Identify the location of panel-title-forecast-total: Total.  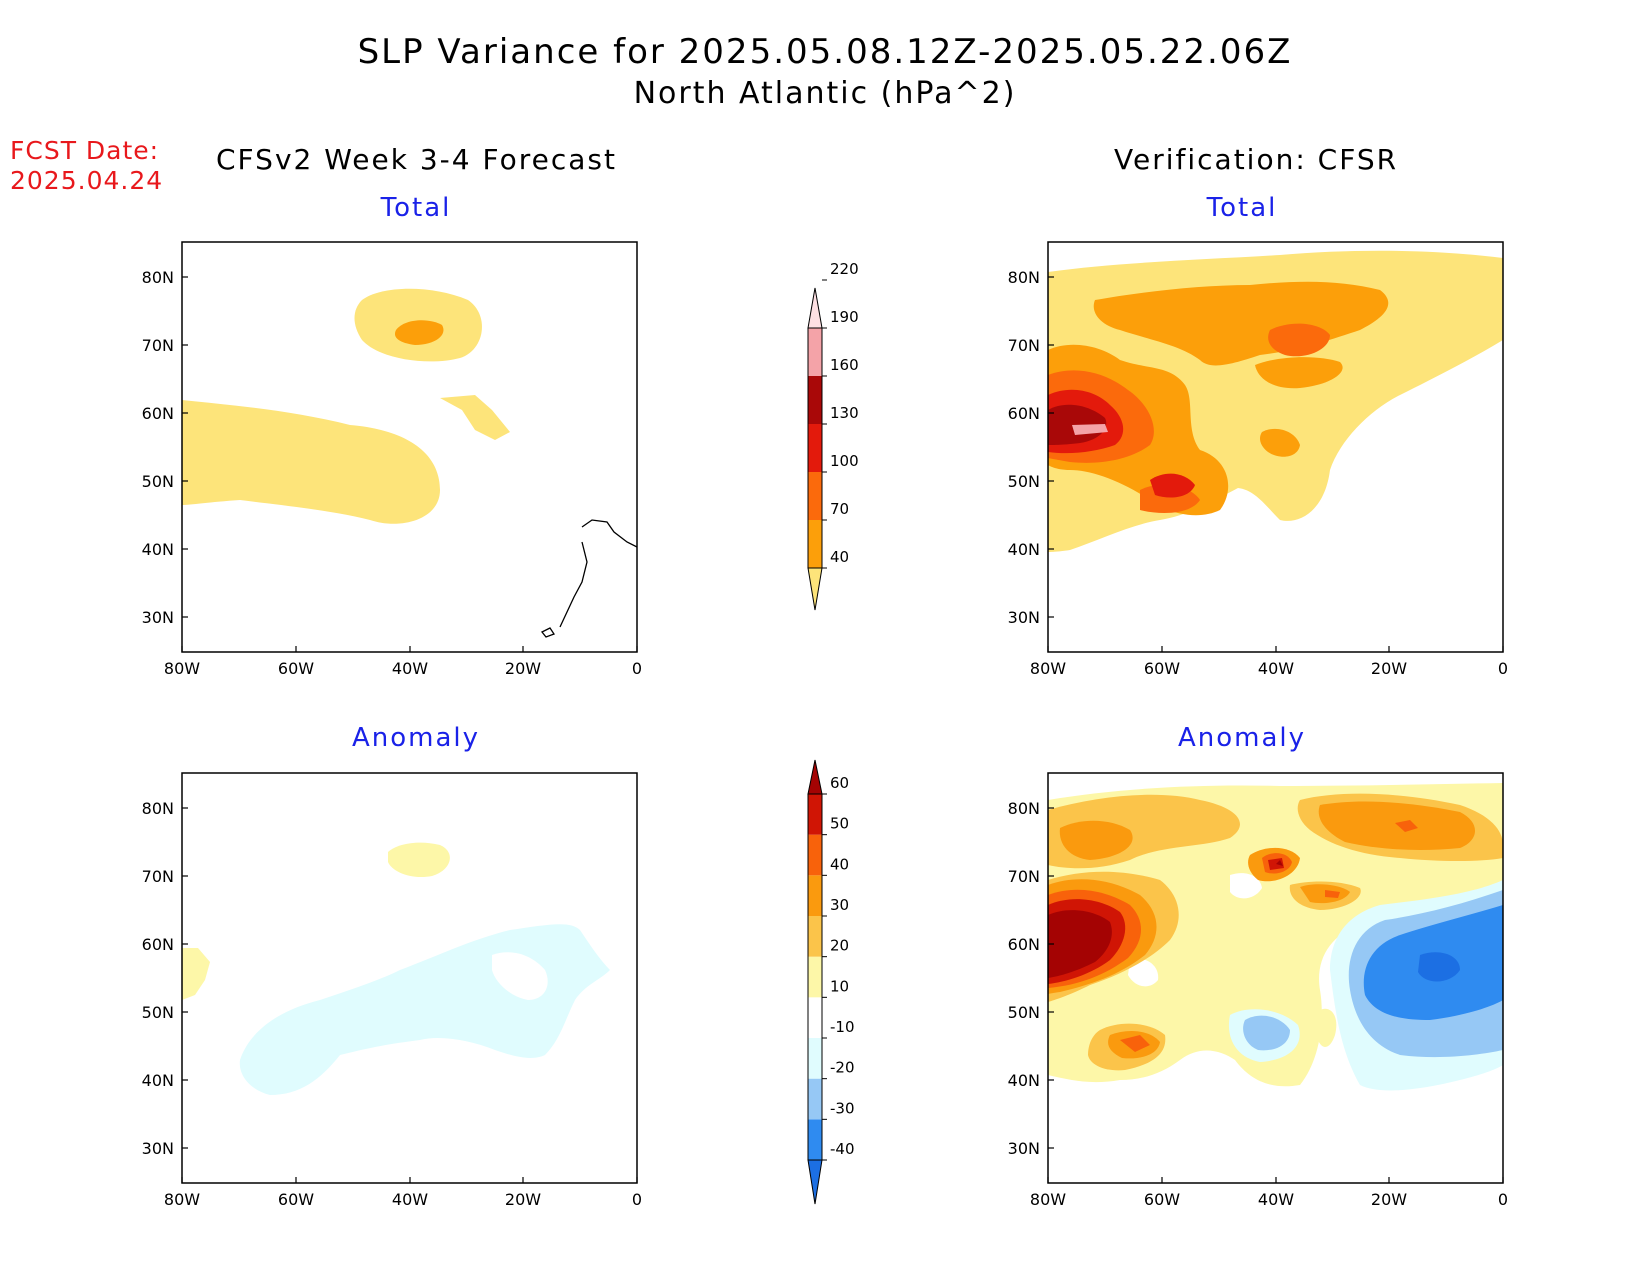
(416, 208).